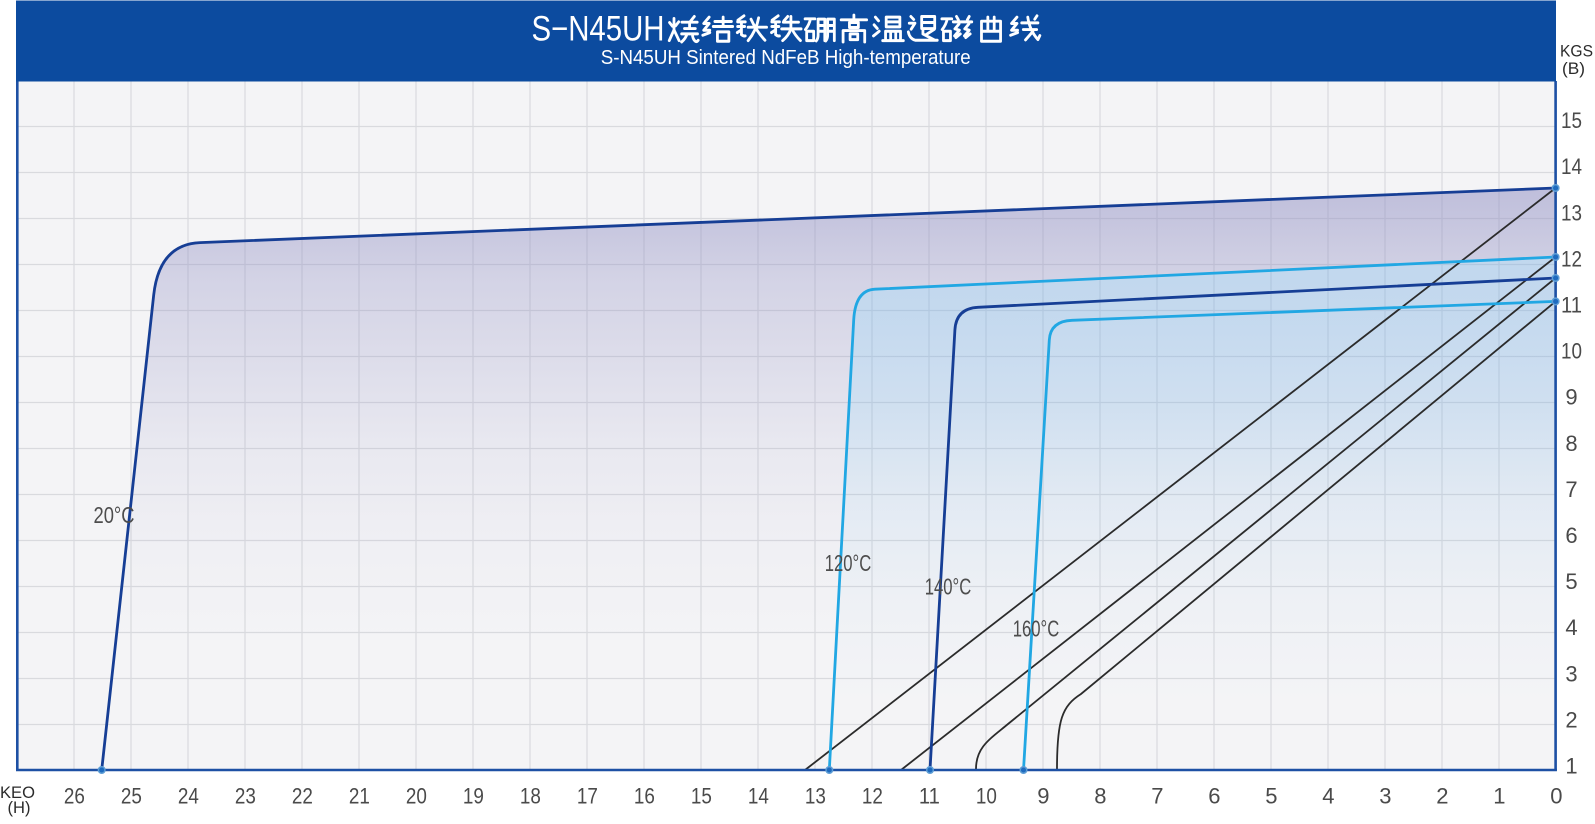 This screenshot has height=824, width=1595. Describe the element at coordinates (848, 563) in the screenshot. I see `svg-text: 120°C` at that location.